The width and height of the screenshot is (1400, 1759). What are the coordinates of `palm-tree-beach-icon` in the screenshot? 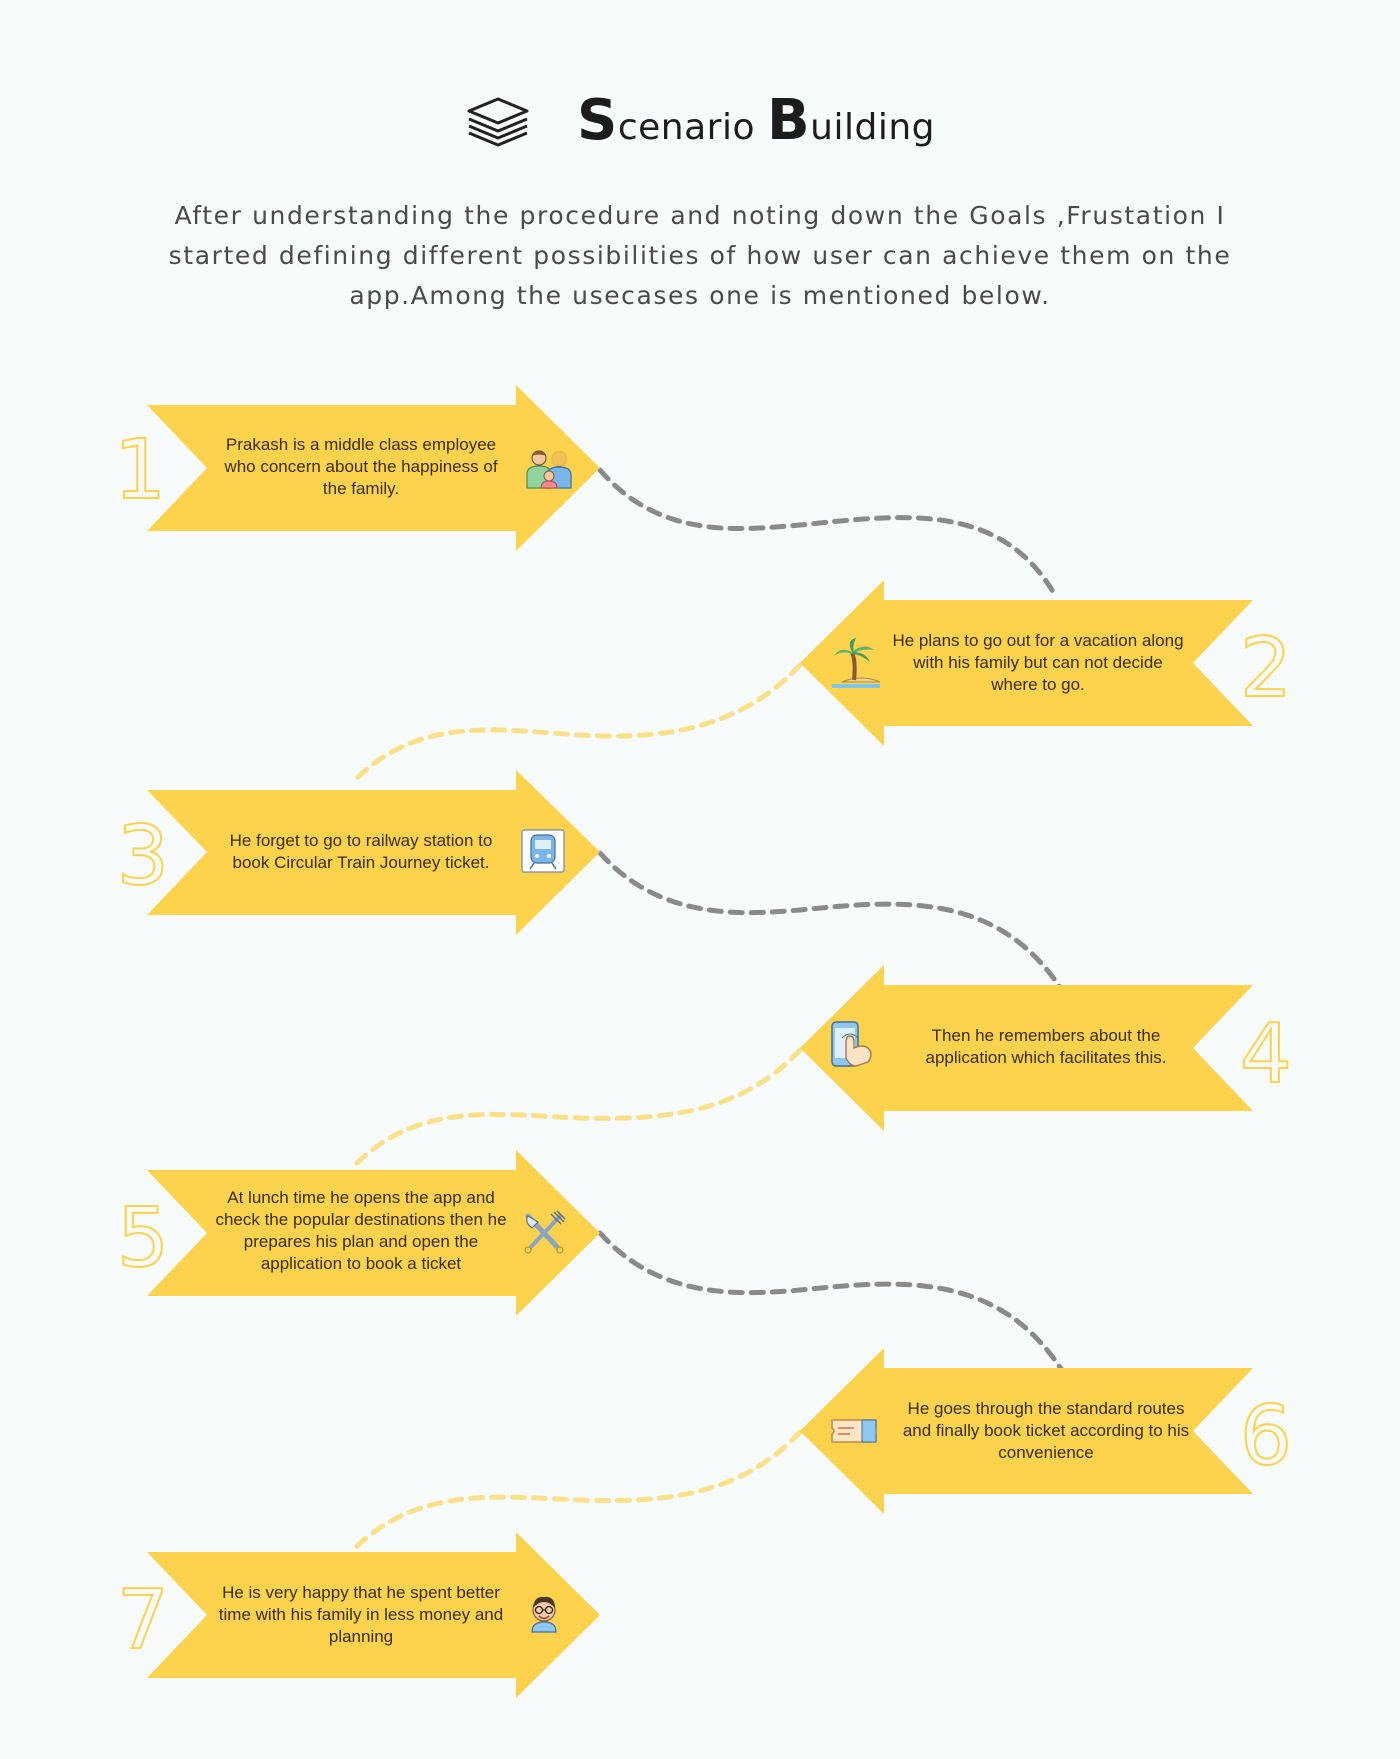 It's located at (856, 663).